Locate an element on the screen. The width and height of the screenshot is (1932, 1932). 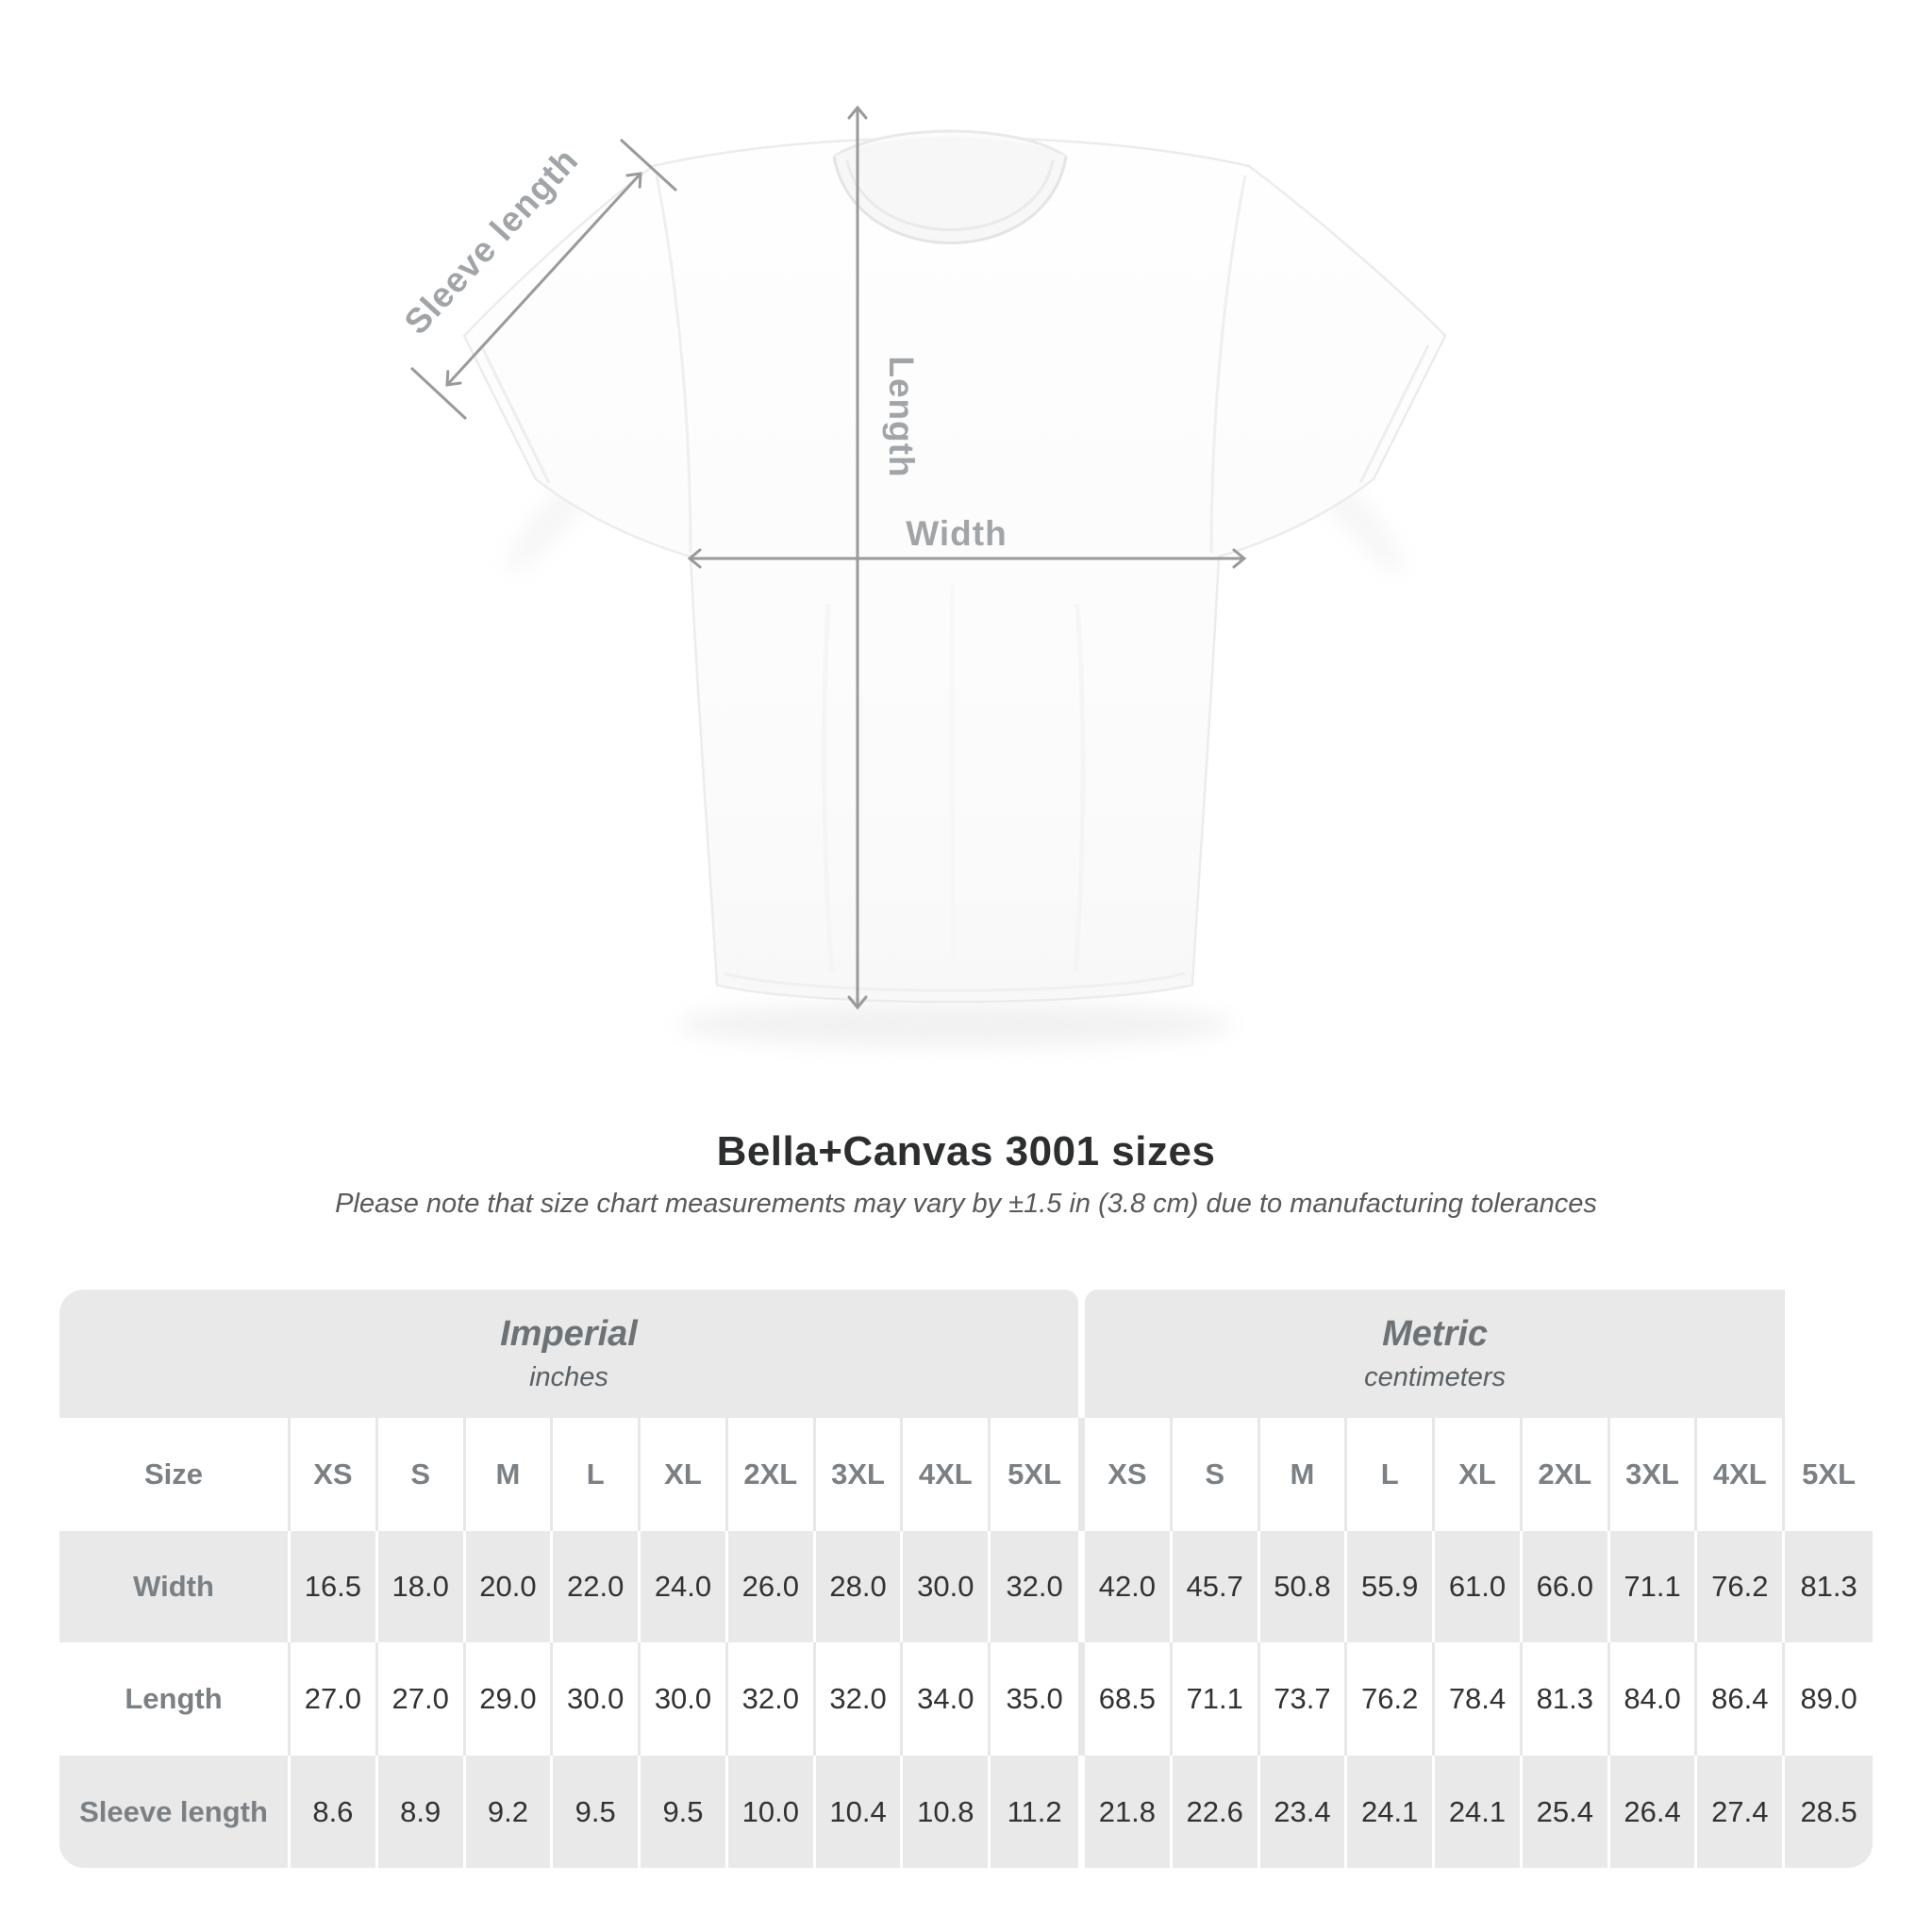
sleeve-imperial-cell: 10.0 is located at coordinates (772, 1812).